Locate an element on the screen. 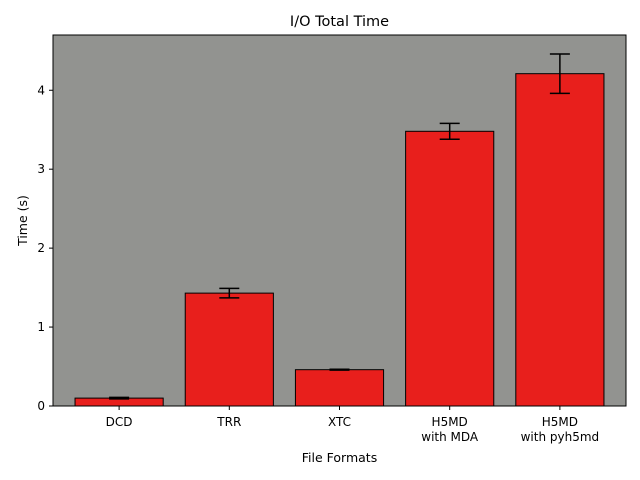  y-tick-label-4: 4 is located at coordinates (41, 90).